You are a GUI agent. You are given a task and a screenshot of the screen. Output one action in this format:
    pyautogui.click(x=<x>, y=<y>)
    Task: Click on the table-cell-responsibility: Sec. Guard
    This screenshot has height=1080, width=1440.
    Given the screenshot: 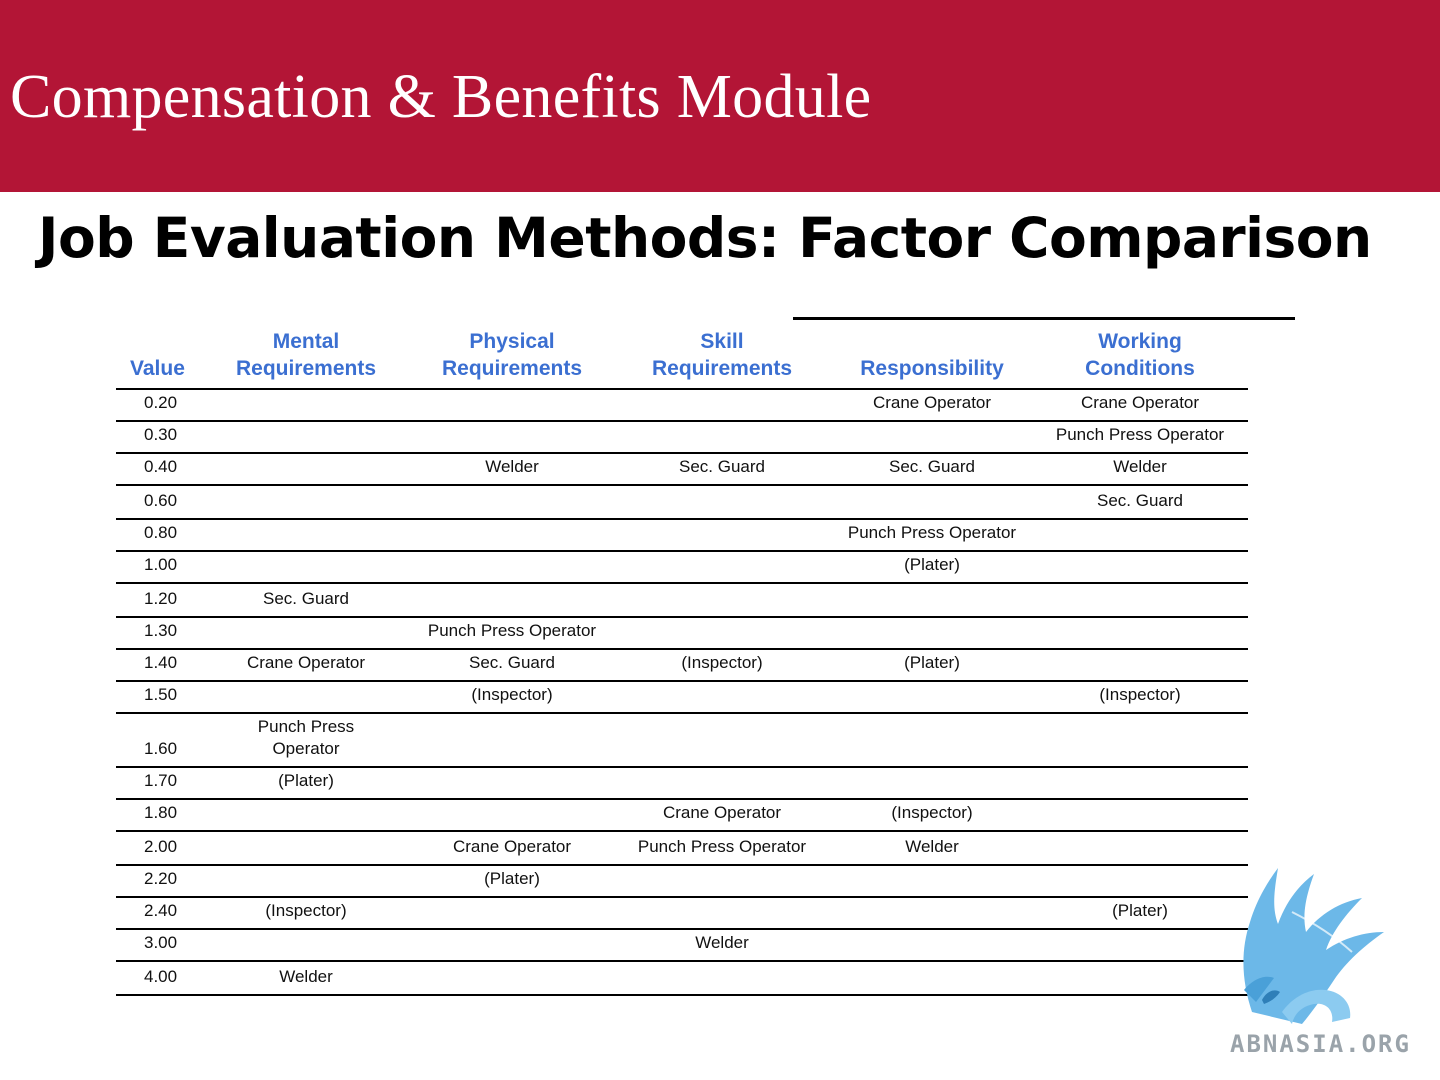 What is the action you would take?
    pyautogui.click(x=932, y=469)
    